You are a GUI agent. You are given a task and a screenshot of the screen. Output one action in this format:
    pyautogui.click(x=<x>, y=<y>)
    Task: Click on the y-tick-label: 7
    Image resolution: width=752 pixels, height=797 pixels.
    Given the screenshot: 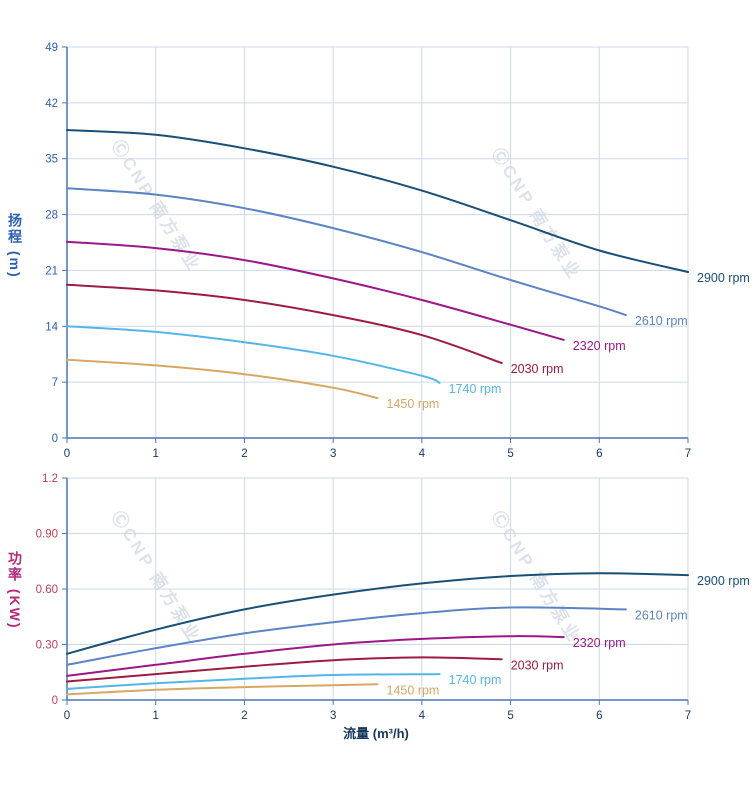 What is the action you would take?
    pyautogui.click(x=55, y=383)
    